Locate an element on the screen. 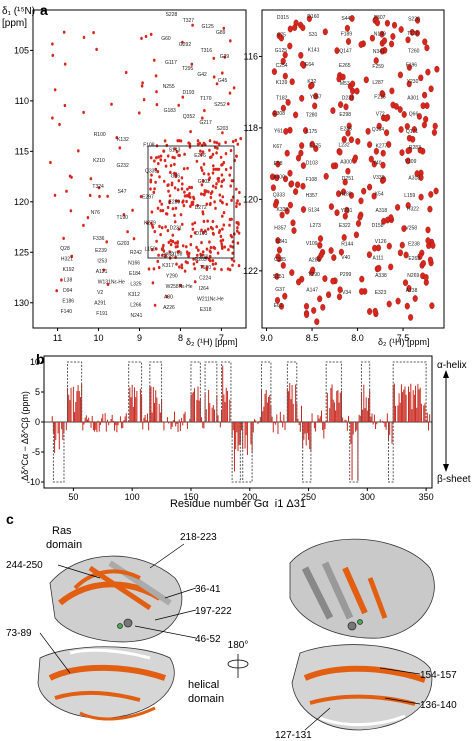 Image resolution: width=474 pixels, height=741 pixels. peak-label: M53 is located at coordinates (345, 84).